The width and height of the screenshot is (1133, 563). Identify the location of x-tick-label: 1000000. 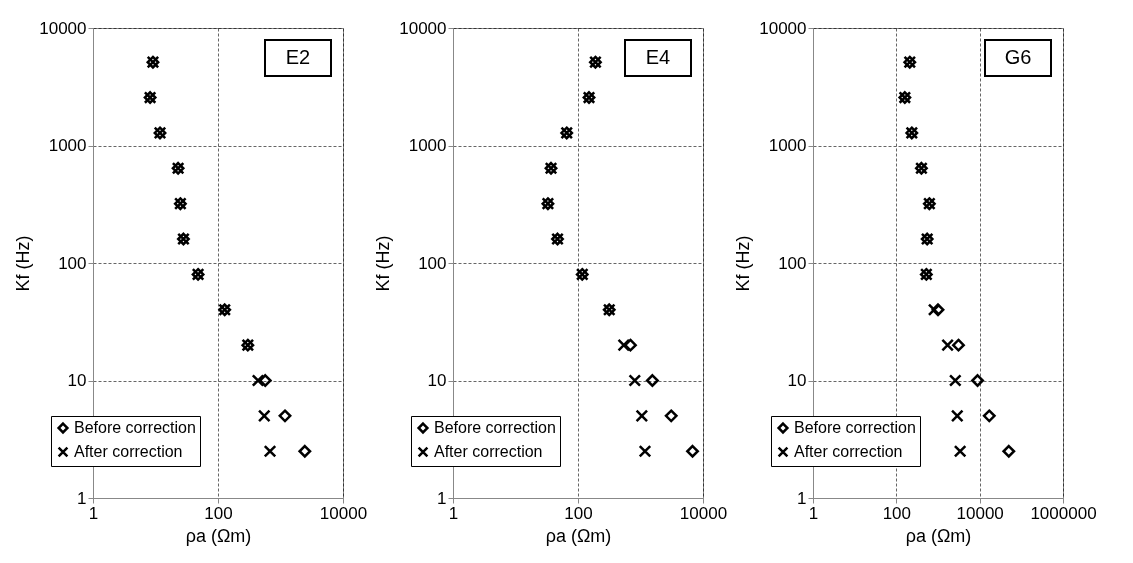
(1063, 513).